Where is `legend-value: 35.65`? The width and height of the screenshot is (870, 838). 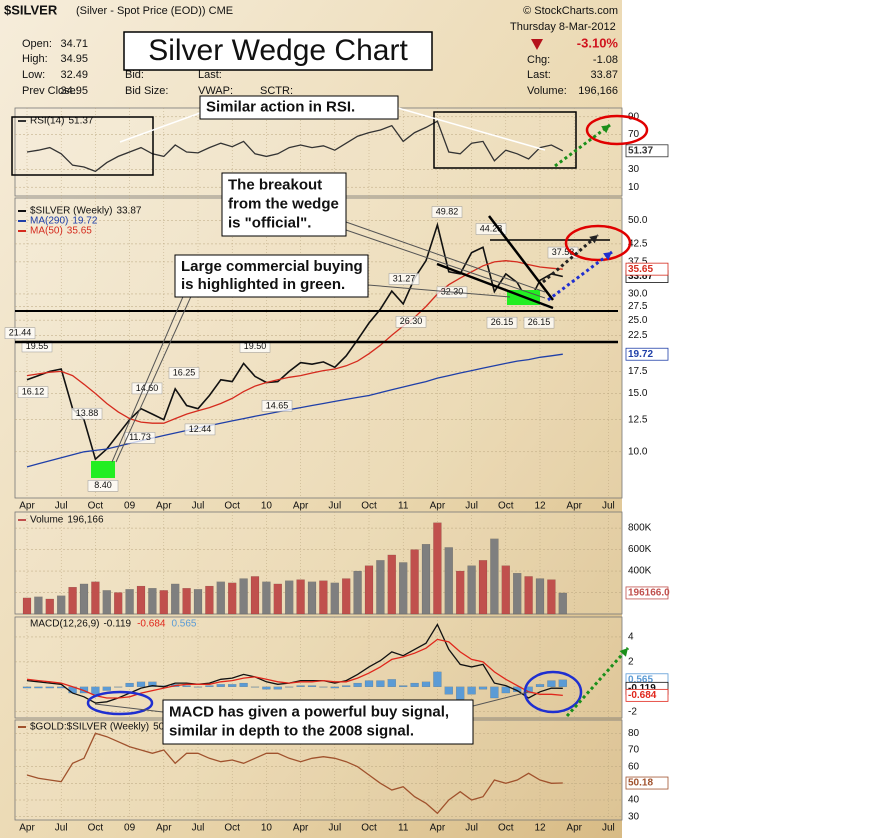 legend-value: 35.65 is located at coordinates (79, 231).